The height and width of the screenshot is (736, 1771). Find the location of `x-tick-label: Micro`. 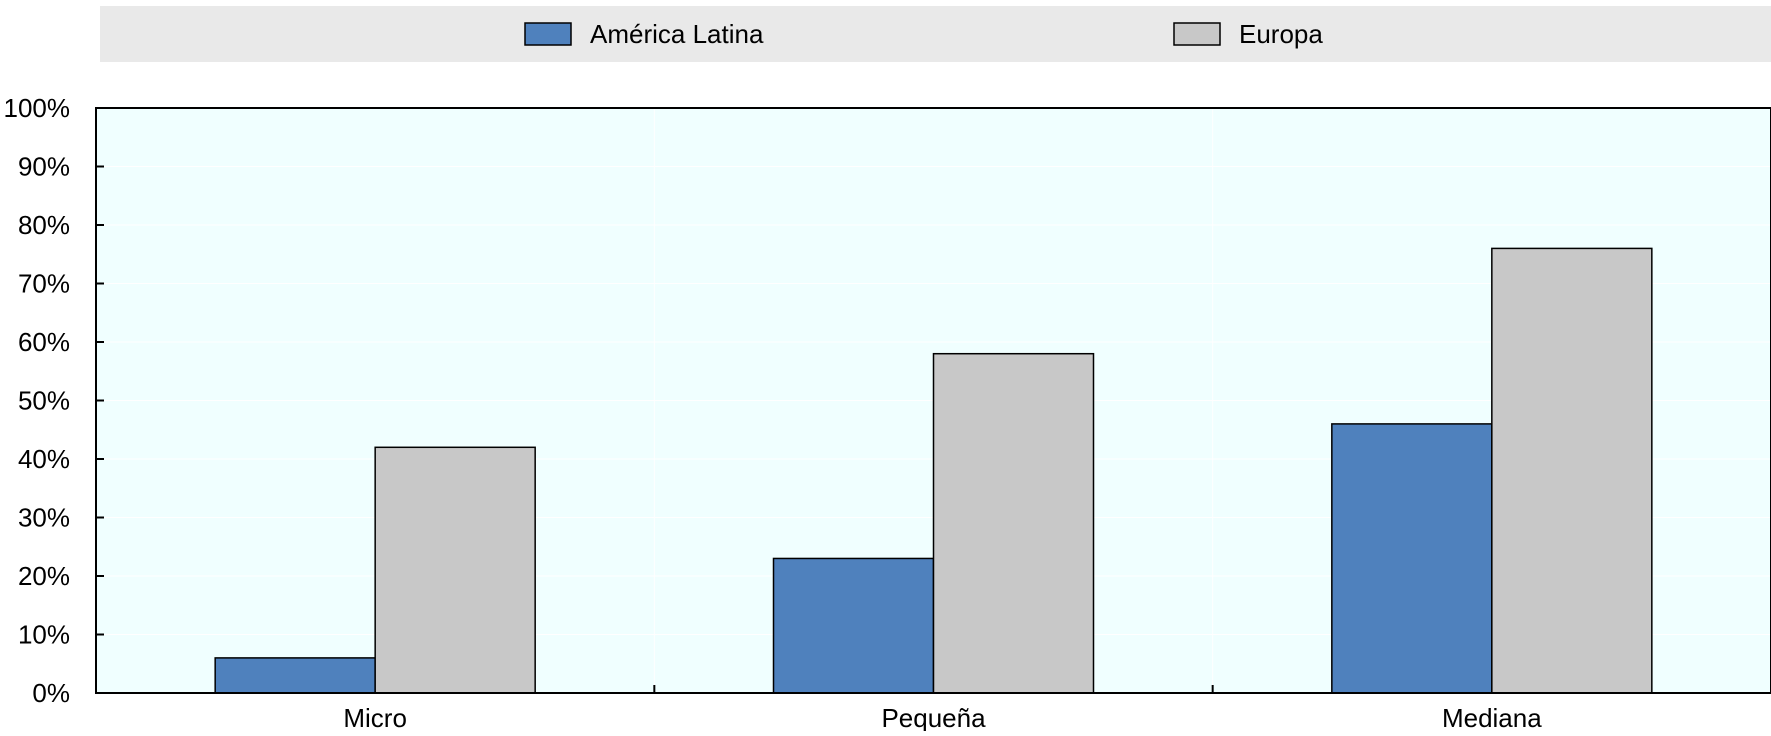

x-tick-label: Micro is located at coordinates (375, 717).